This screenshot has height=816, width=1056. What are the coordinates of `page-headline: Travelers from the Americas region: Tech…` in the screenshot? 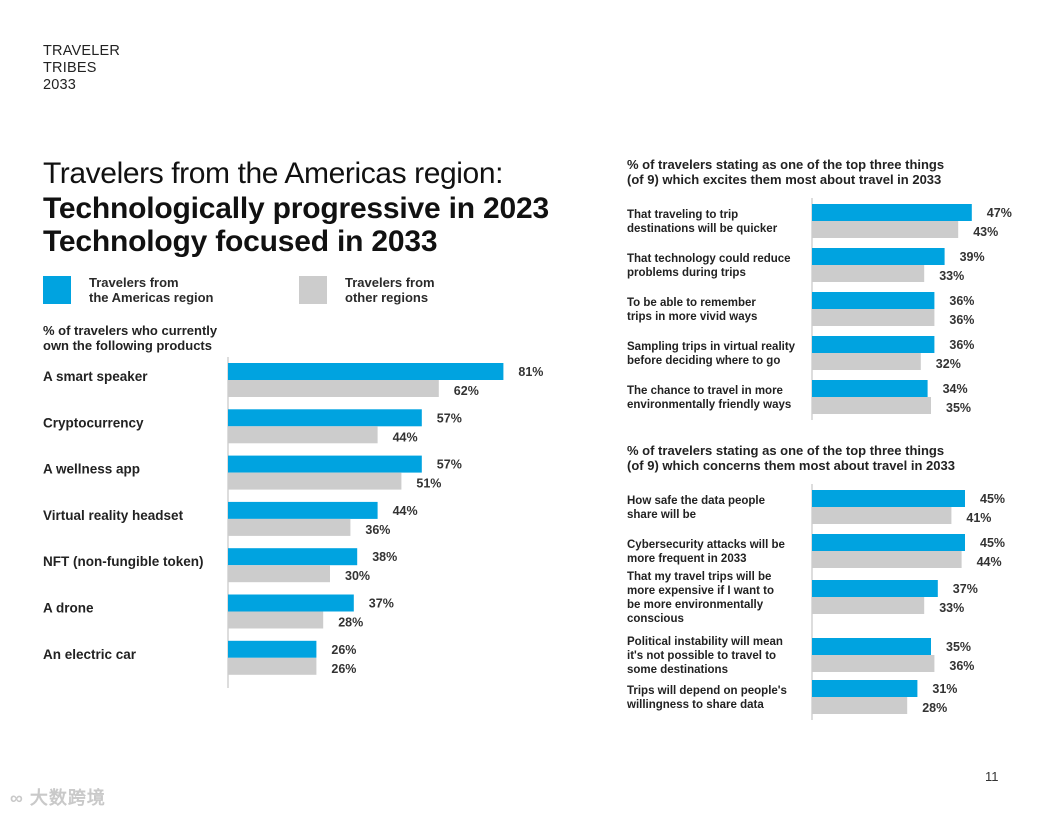 It's located at (296, 207).